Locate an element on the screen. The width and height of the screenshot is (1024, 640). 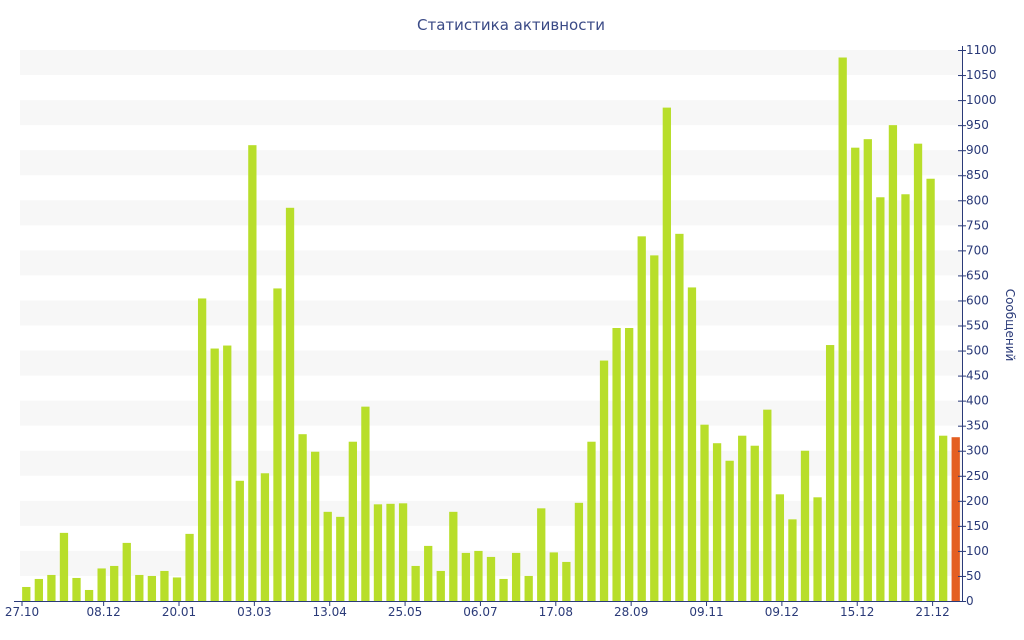
x-tick-label: 21.12 is located at coordinates (932, 612).